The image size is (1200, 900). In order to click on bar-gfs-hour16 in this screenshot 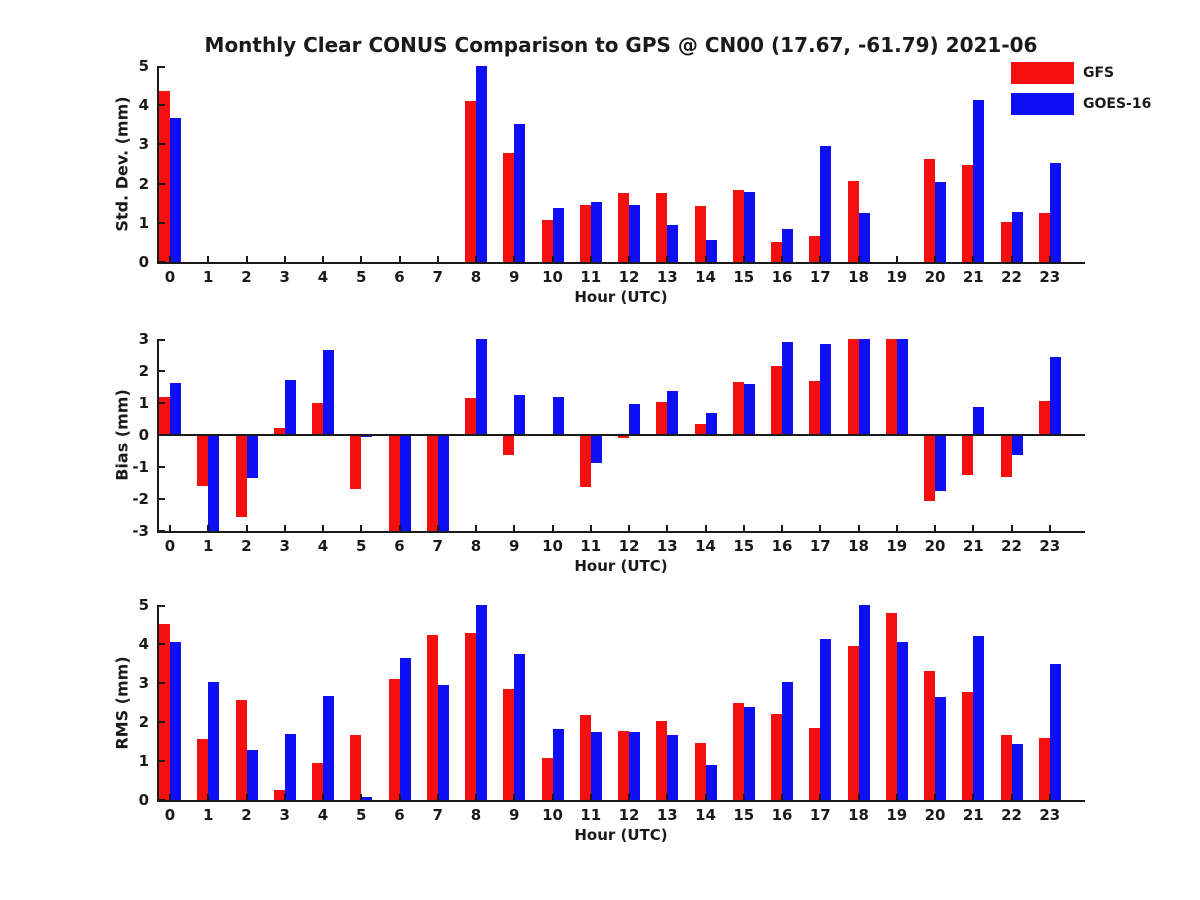, I will do `click(776, 757)`.